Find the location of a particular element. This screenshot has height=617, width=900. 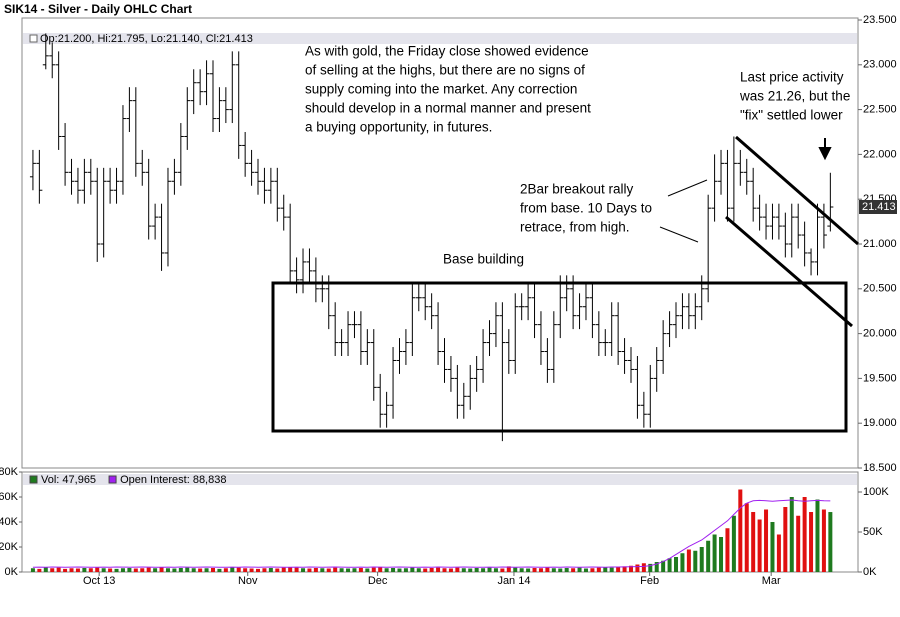

y-tick-label: 22.000 is located at coordinates (880, 154).